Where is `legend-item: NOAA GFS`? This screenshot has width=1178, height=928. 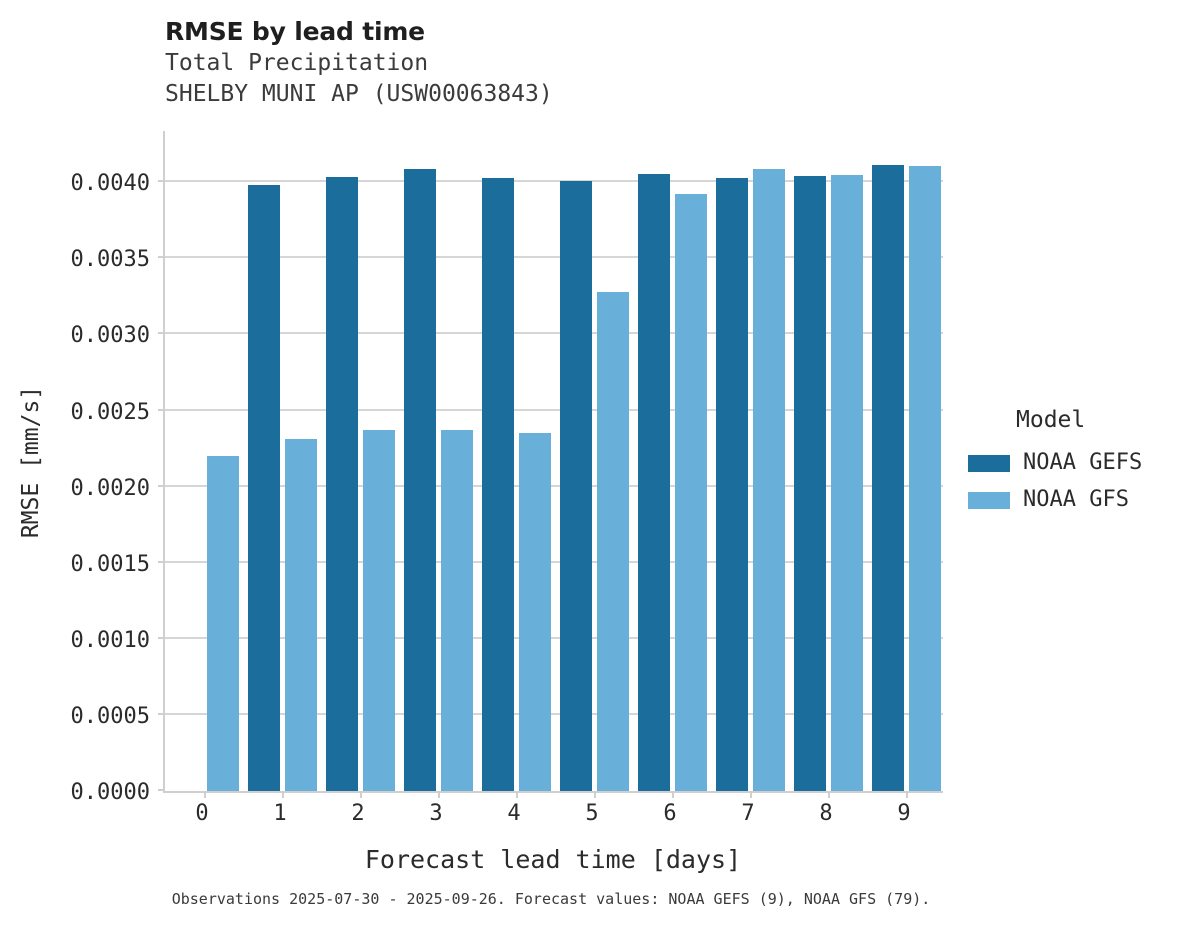 legend-item: NOAA GFS is located at coordinates (1070, 500).